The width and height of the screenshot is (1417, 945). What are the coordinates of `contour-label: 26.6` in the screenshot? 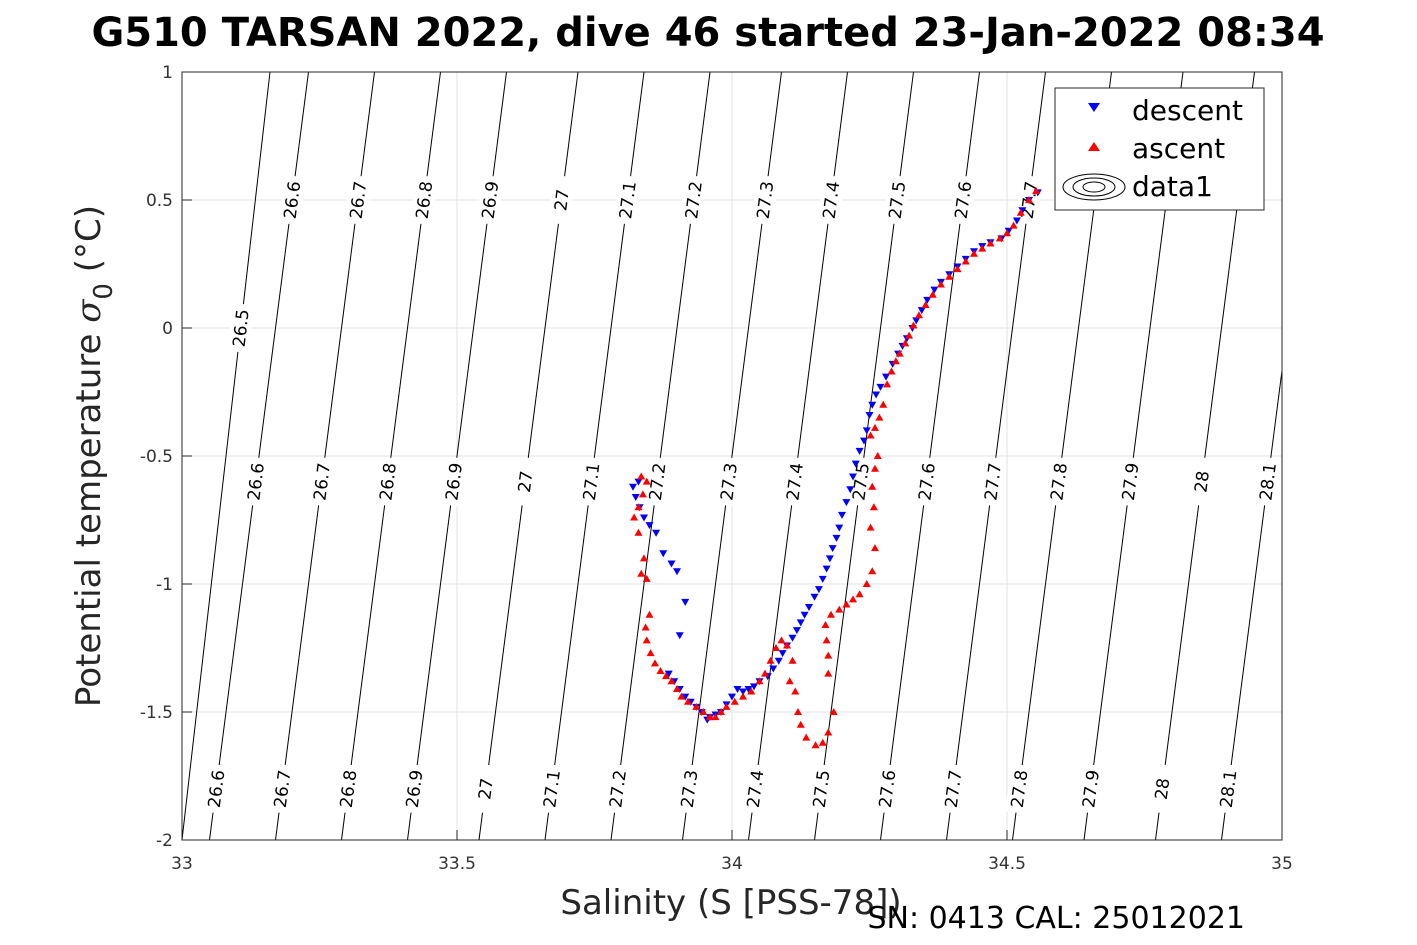 It's located at (293, 200).